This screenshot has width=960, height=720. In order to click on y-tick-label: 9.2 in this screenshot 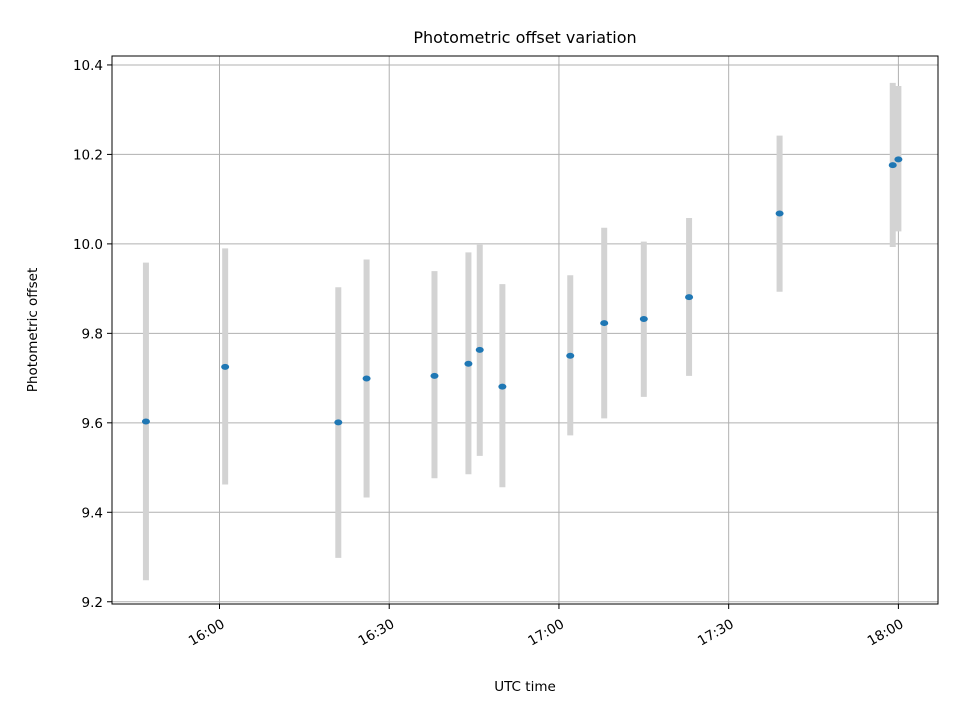, I will do `click(92, 603)`.